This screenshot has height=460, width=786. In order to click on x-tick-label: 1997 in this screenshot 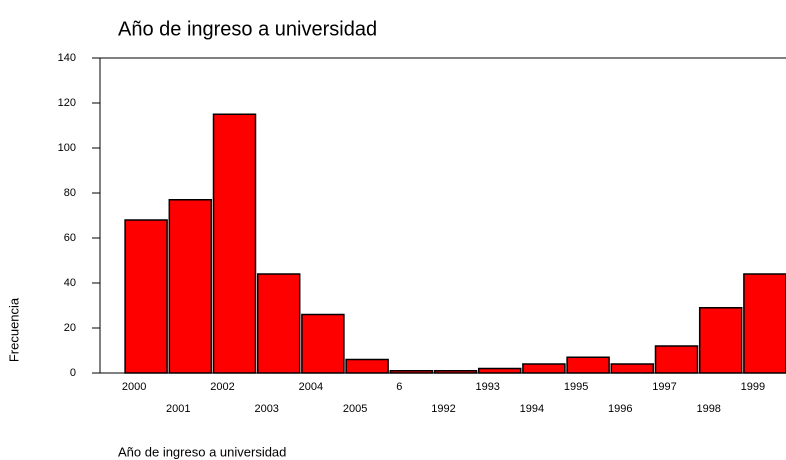, I will do `click(664, 387)`.